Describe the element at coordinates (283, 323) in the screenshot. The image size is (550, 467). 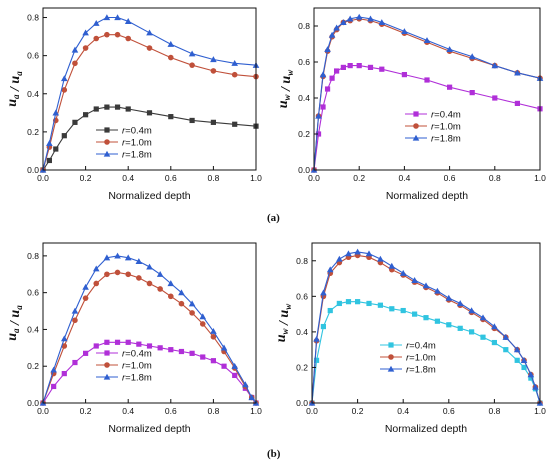
I see `y-axis-label: uw / uw` at that location.